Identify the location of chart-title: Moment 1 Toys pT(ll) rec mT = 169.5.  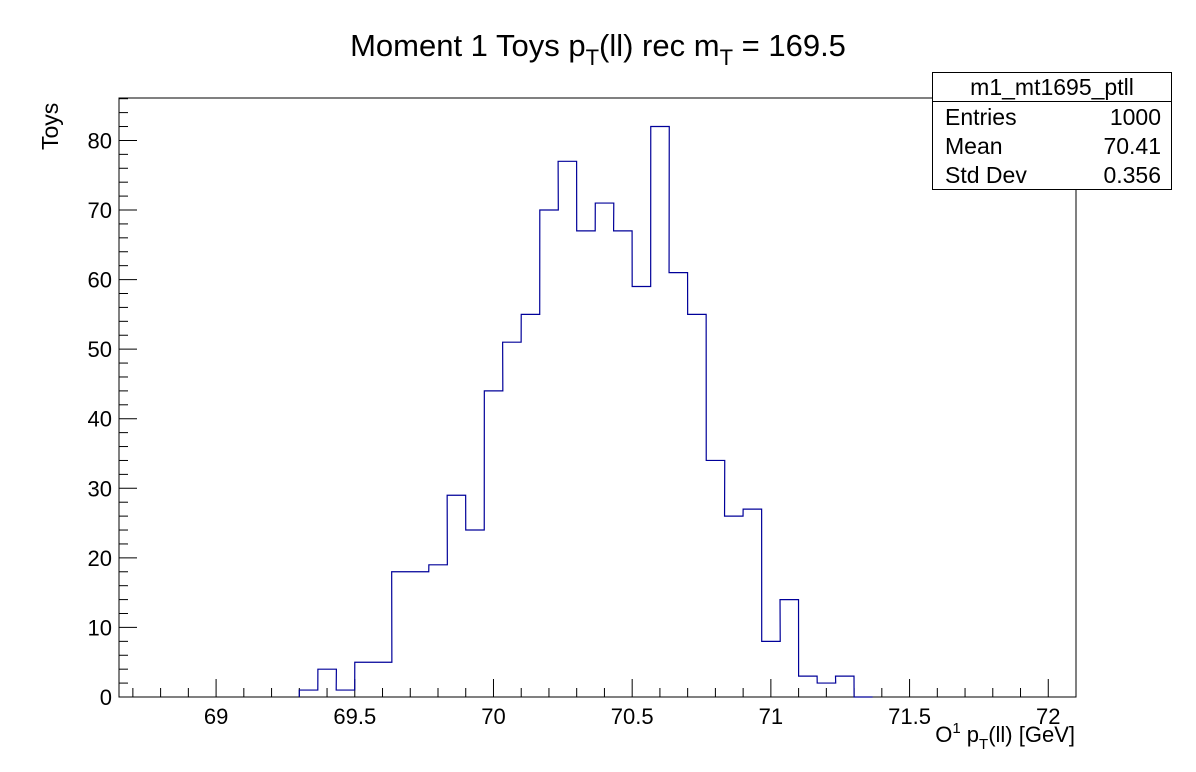
(598, 49).